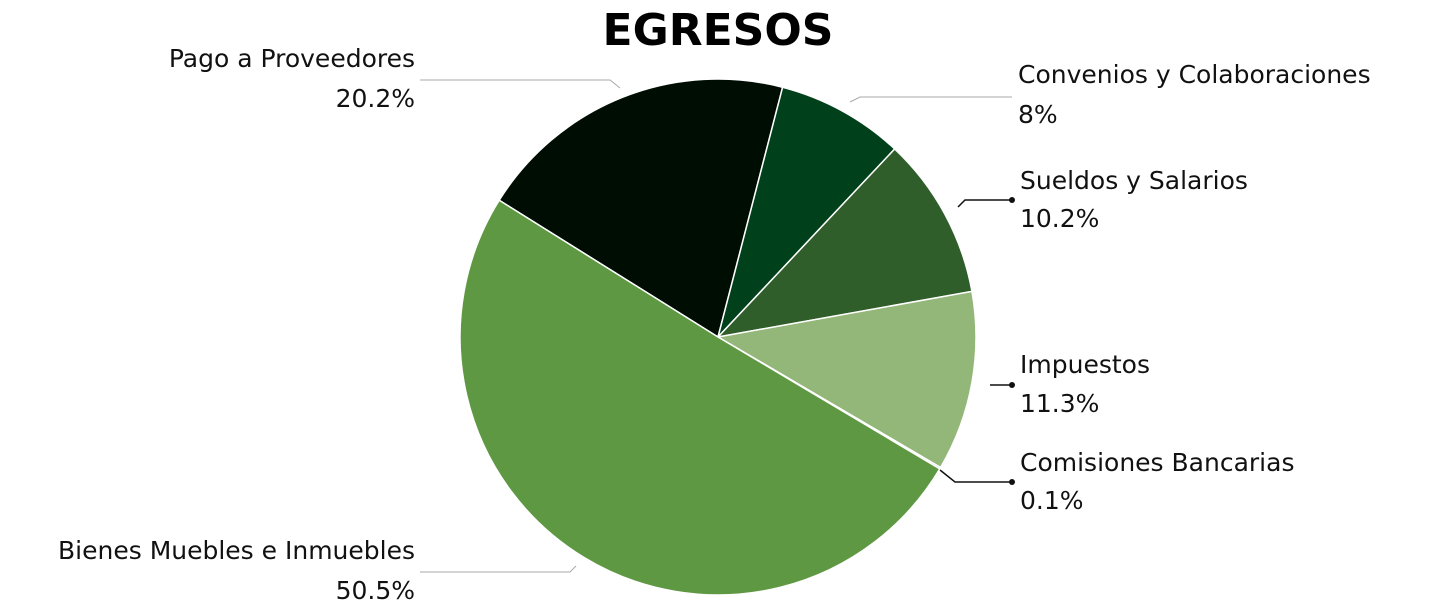  I want to click on slice-label: Convenios y Colaboraciones, so click(1194, 74).